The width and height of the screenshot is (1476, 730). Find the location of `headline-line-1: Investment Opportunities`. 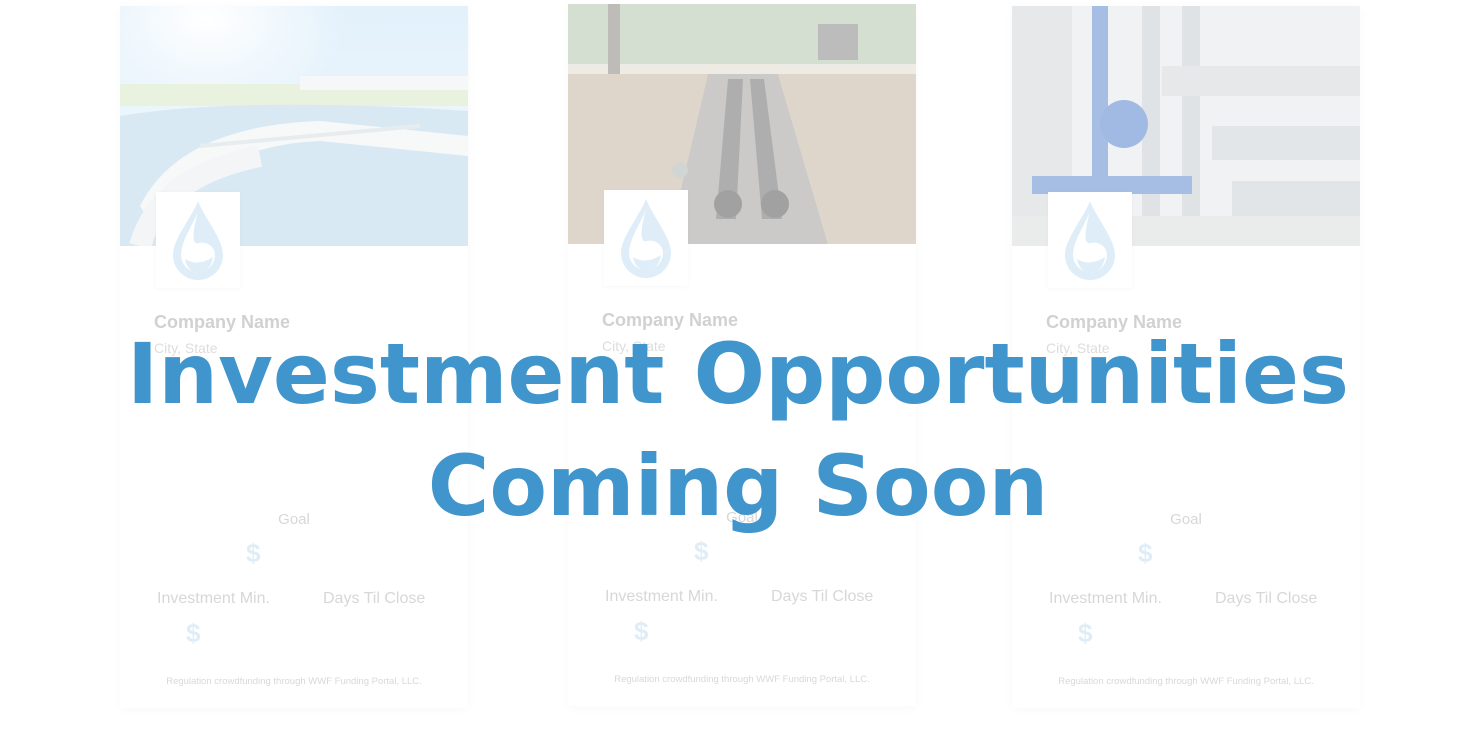

headline-line-1: Investment Opportunities is located at coordinates (738, 374).